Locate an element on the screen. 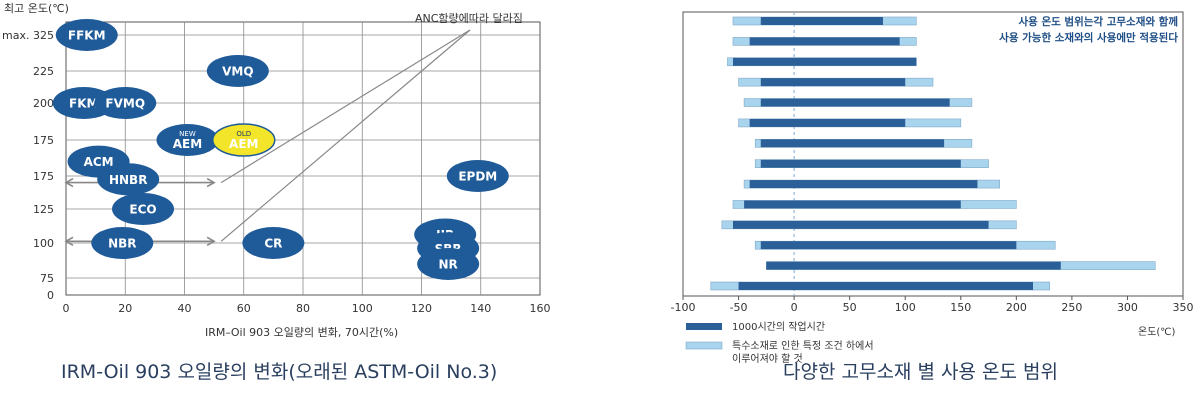 The image size is (1200, 415). point-label: FVMQ is located at coordinates (125, 104).